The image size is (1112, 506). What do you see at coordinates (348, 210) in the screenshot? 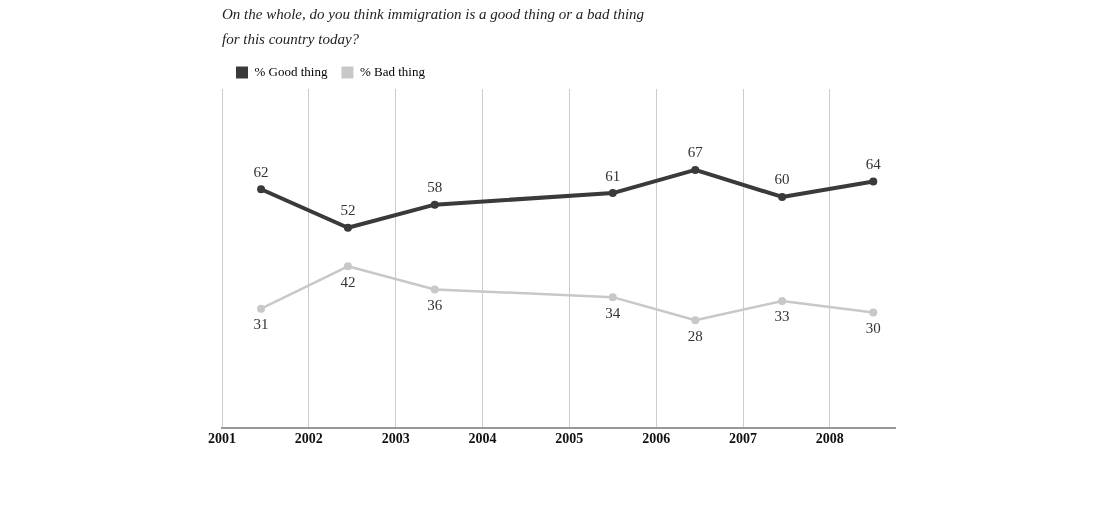
I see `data-label: 52` at bounding box center [348, 210].